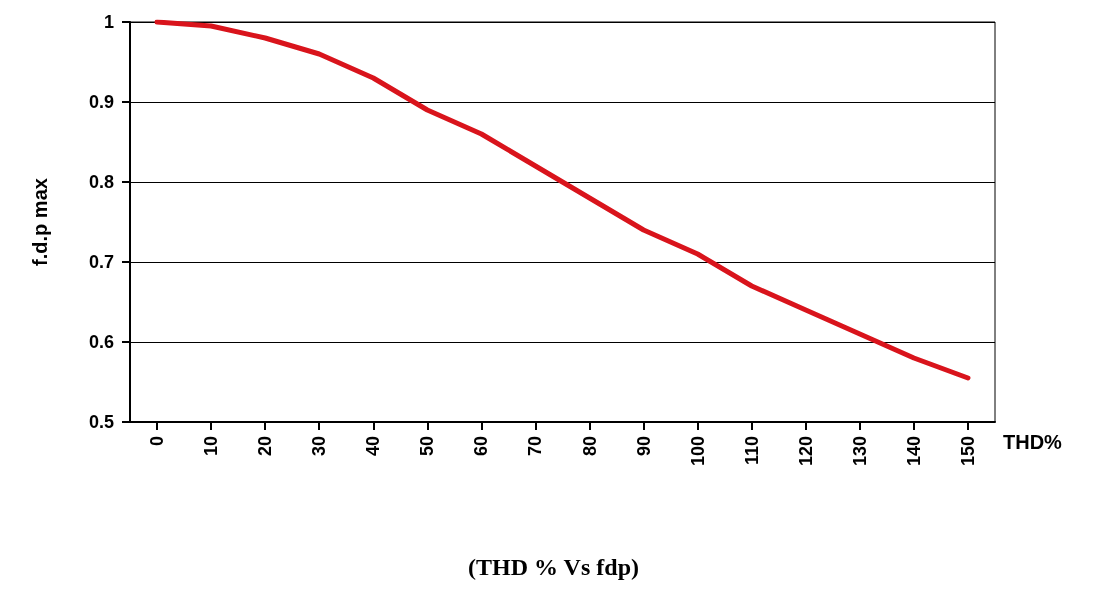  What do you see at coordinates (101, 422) in the screenshot?
I see `y-tick-label: 0.5` at bounding box center [101, 422].